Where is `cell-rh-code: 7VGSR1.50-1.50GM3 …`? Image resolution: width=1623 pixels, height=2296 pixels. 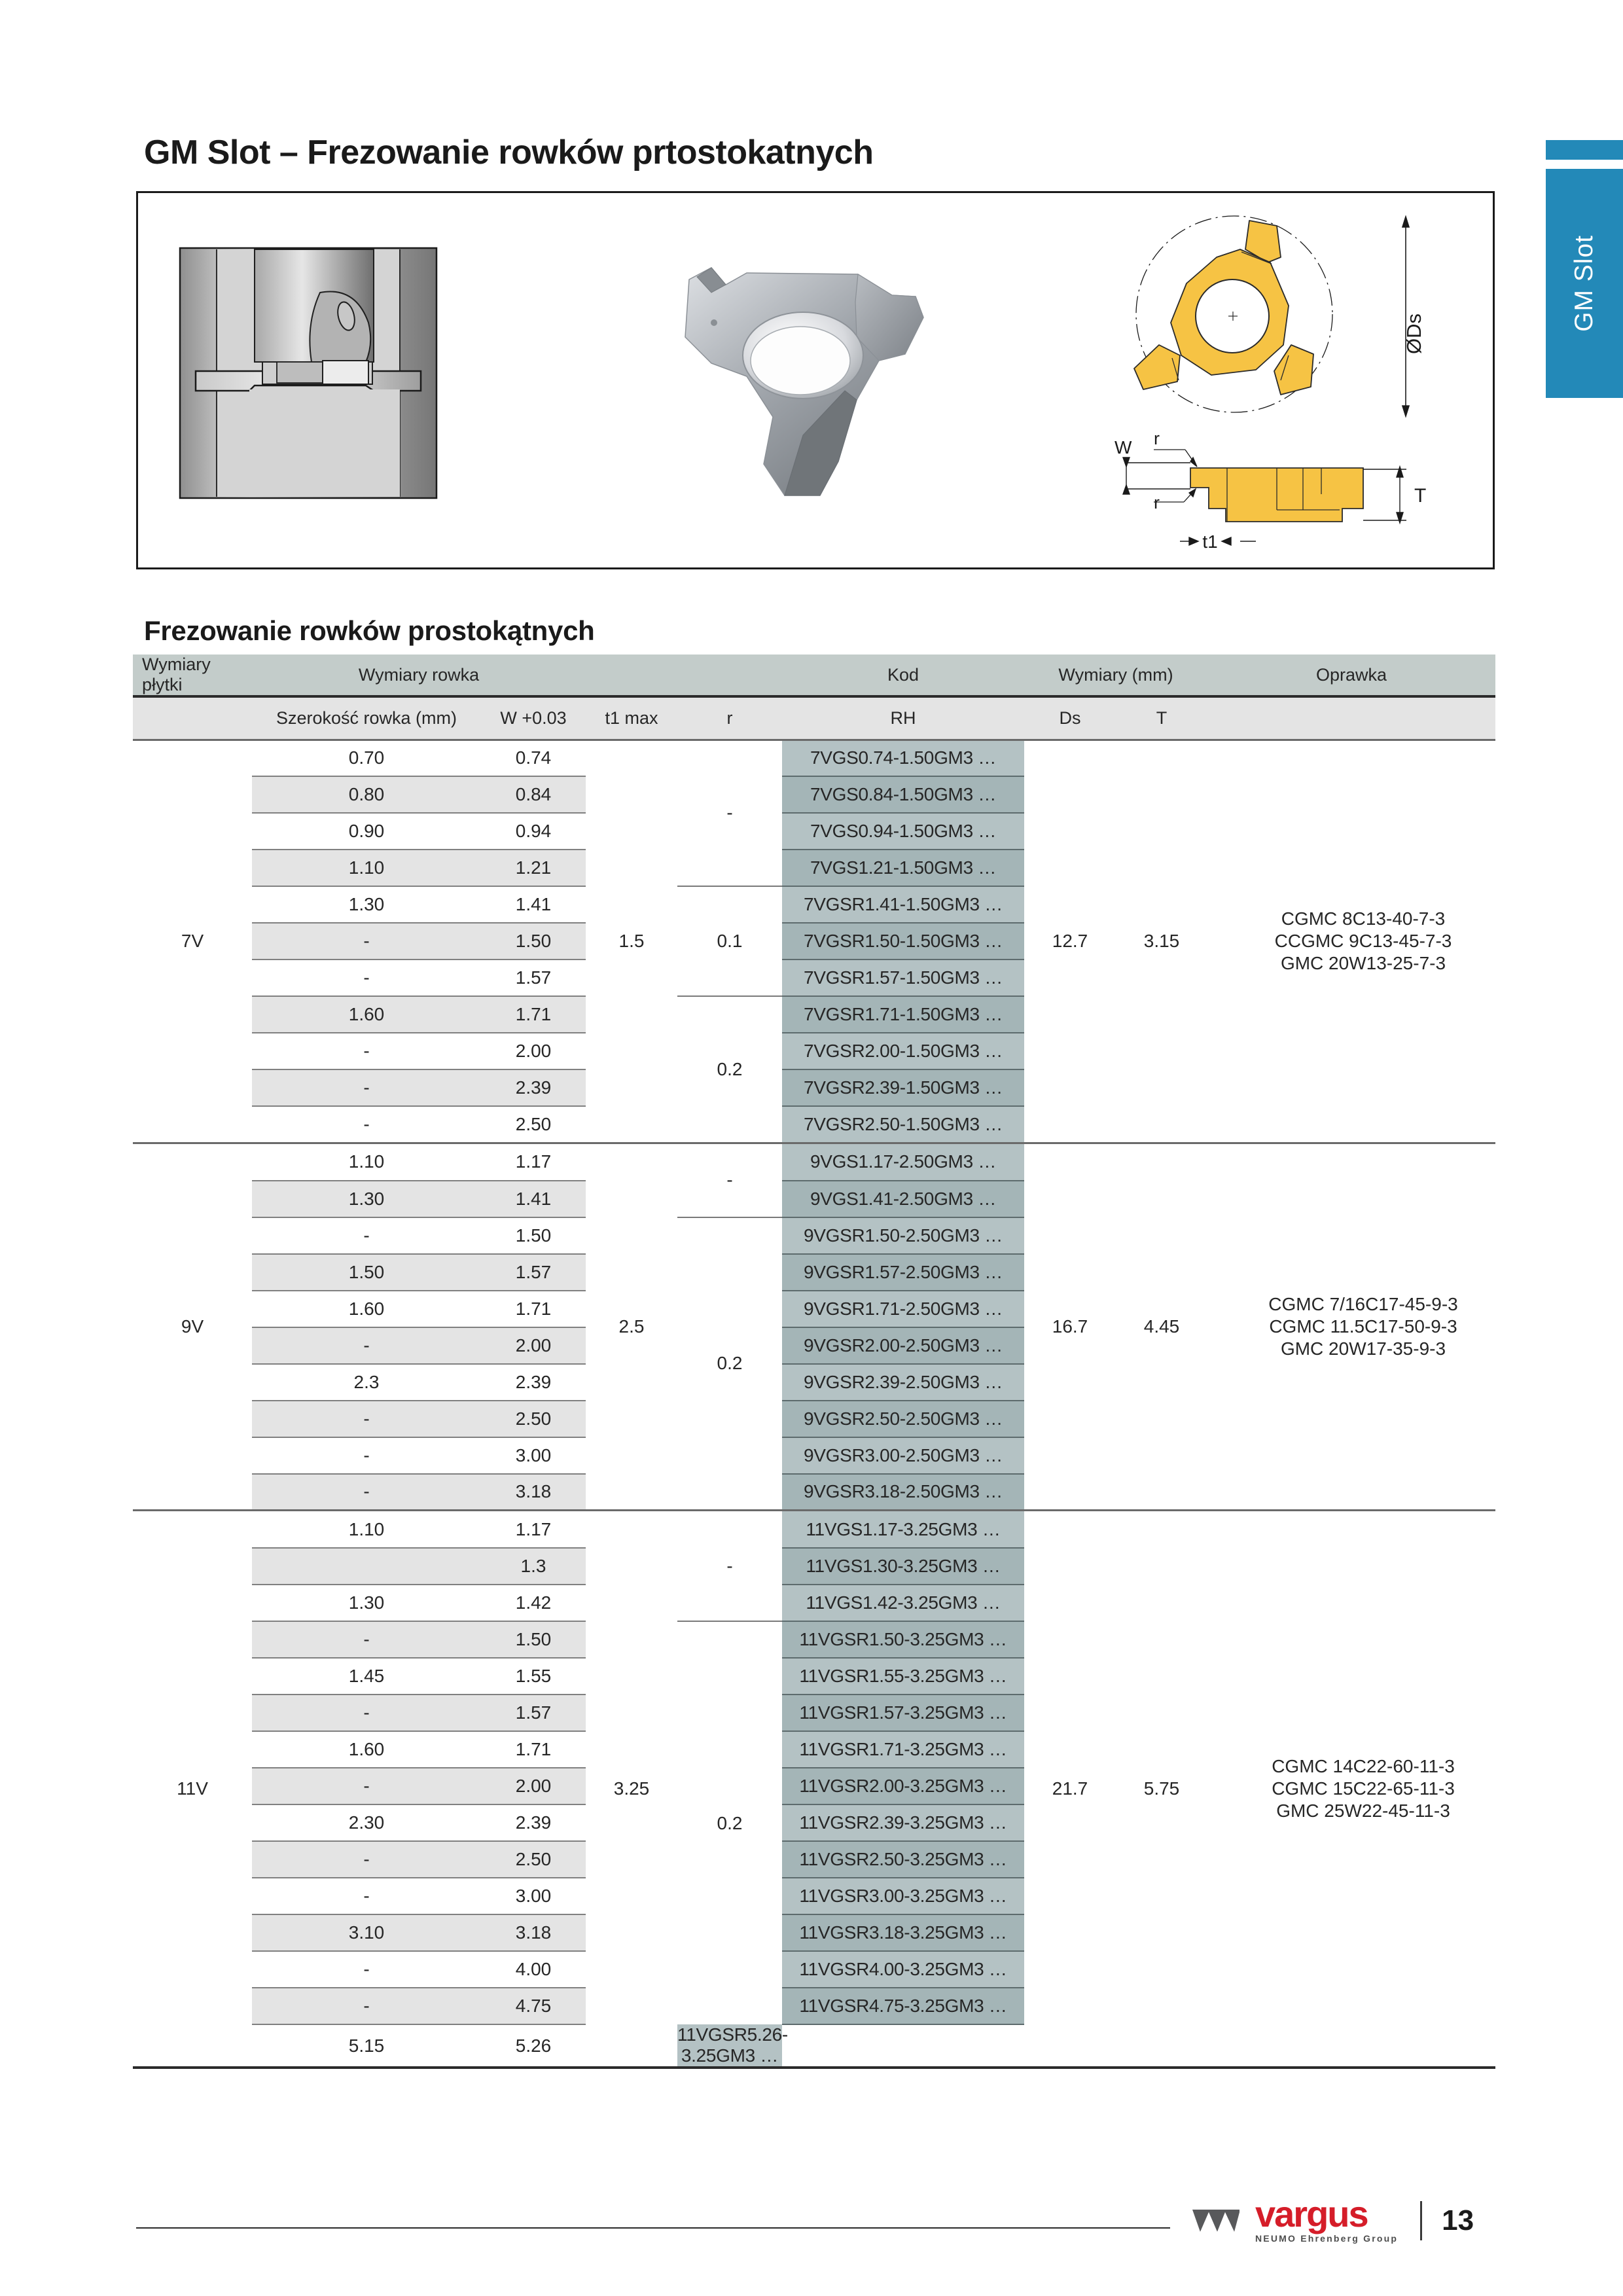
cell-rh-code: 7VGSR1.50-1.50GM3 … is located at coordinates (903, 941).